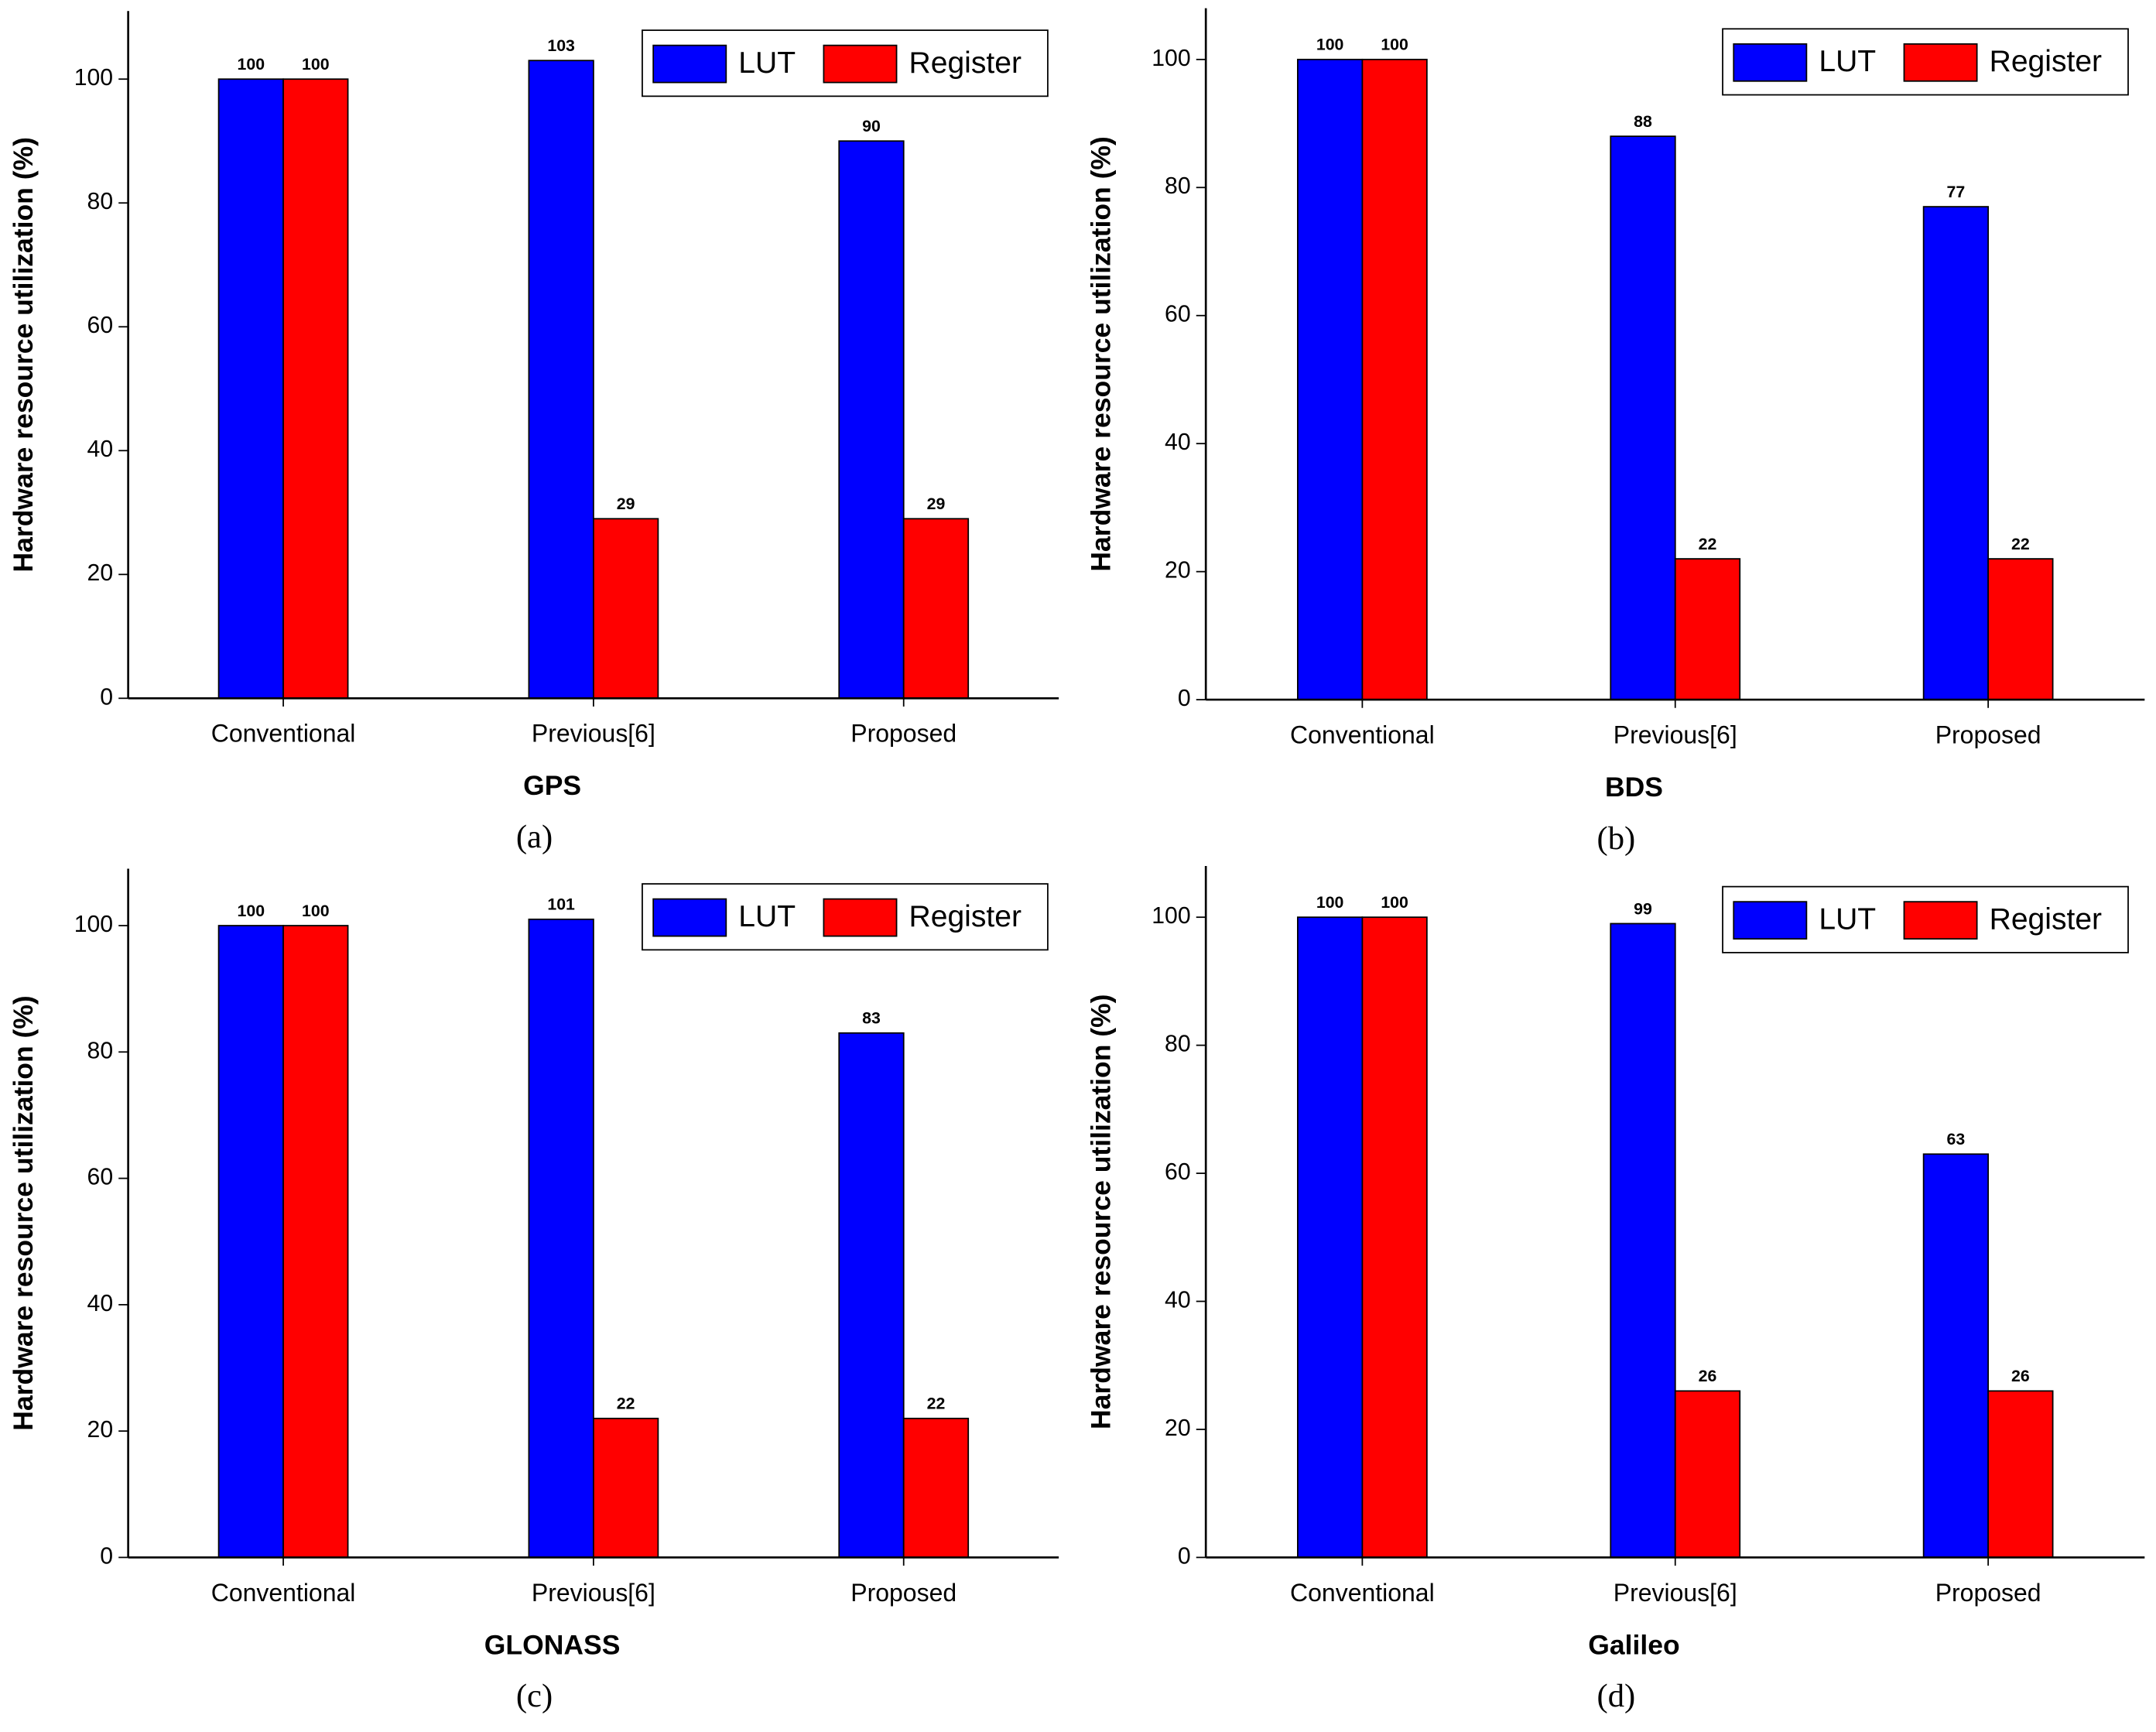 This screenshot has width=2156, height=1732. I want to click on panel-label: (b), so click(1617, 838).